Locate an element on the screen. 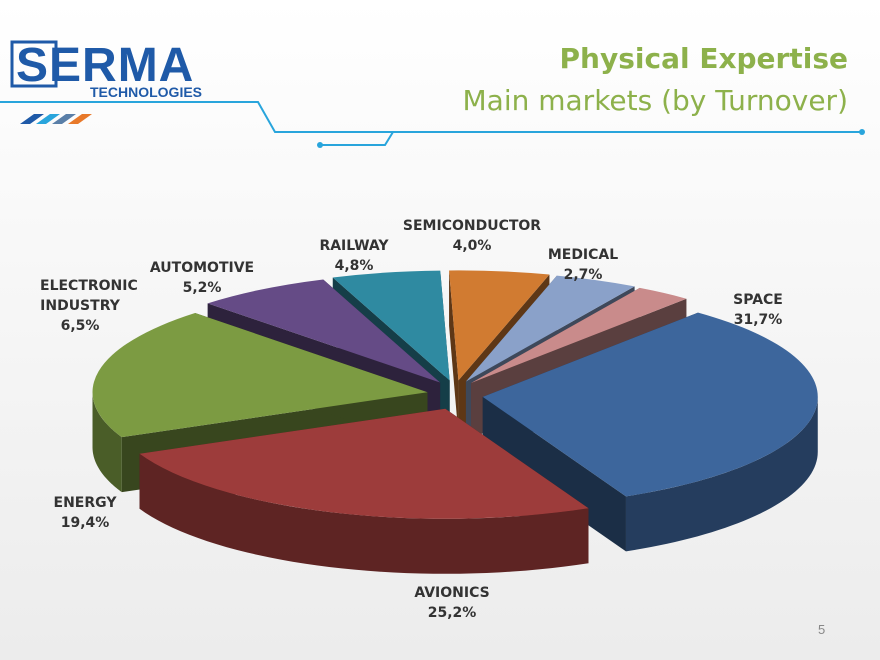 The width and height of the screenshot is (880, 660). slice-label: SEMICONDUCTOR is located at coordinates (472, 226).